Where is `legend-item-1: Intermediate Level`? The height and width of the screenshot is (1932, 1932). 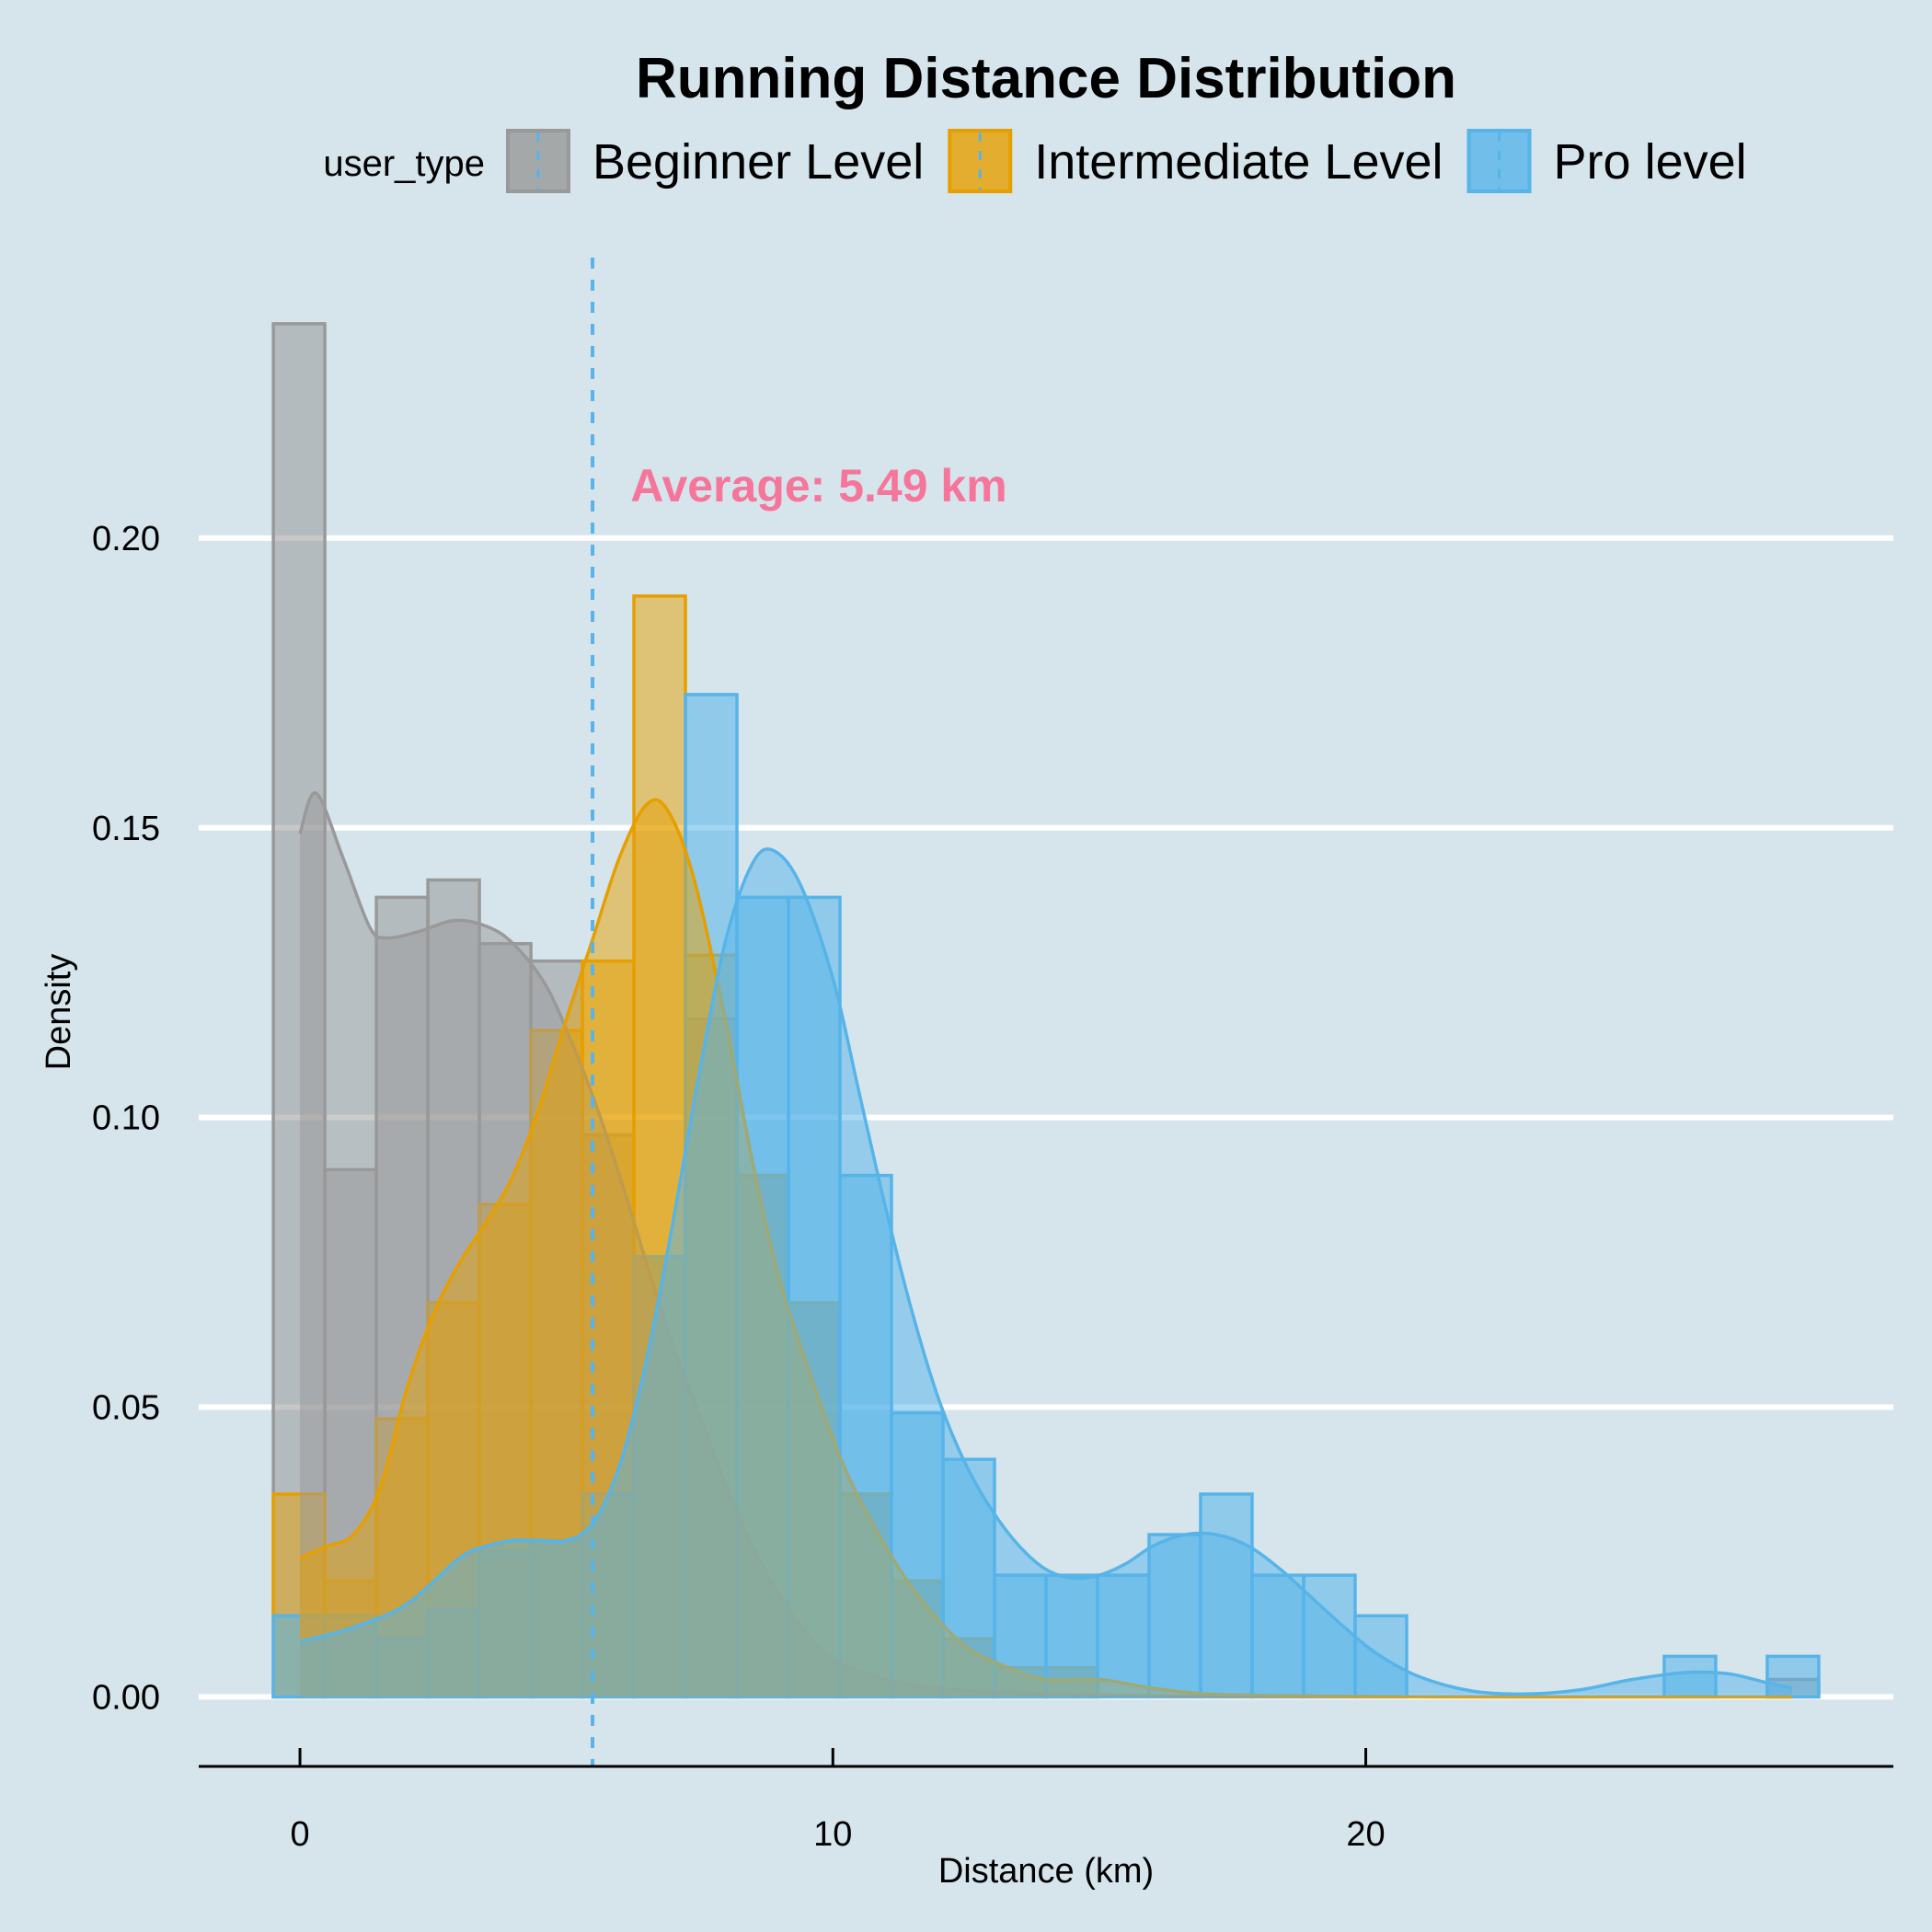 legend-item-1: Intermediate Level is located at coordinates (1195, 161).